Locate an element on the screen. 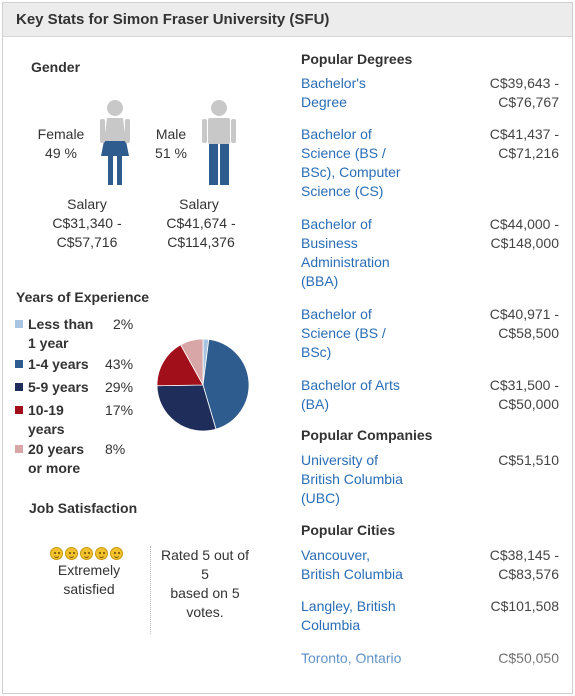 This screenshot has height=696, width=575. degree-link-line: Science (CS) is located at coordinates (342, 191).